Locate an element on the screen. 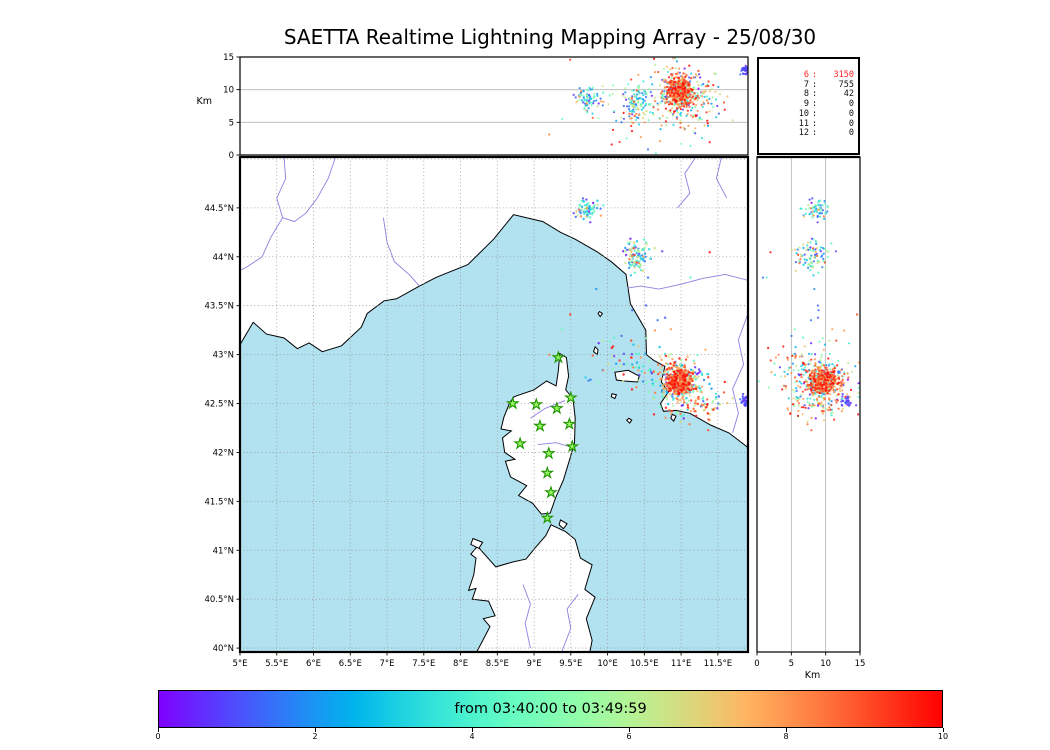 The image size is (1050, 750). colorbar-time-range-label: from 03:40:00 to 03:49:59 is located at coordinates (550, 709).